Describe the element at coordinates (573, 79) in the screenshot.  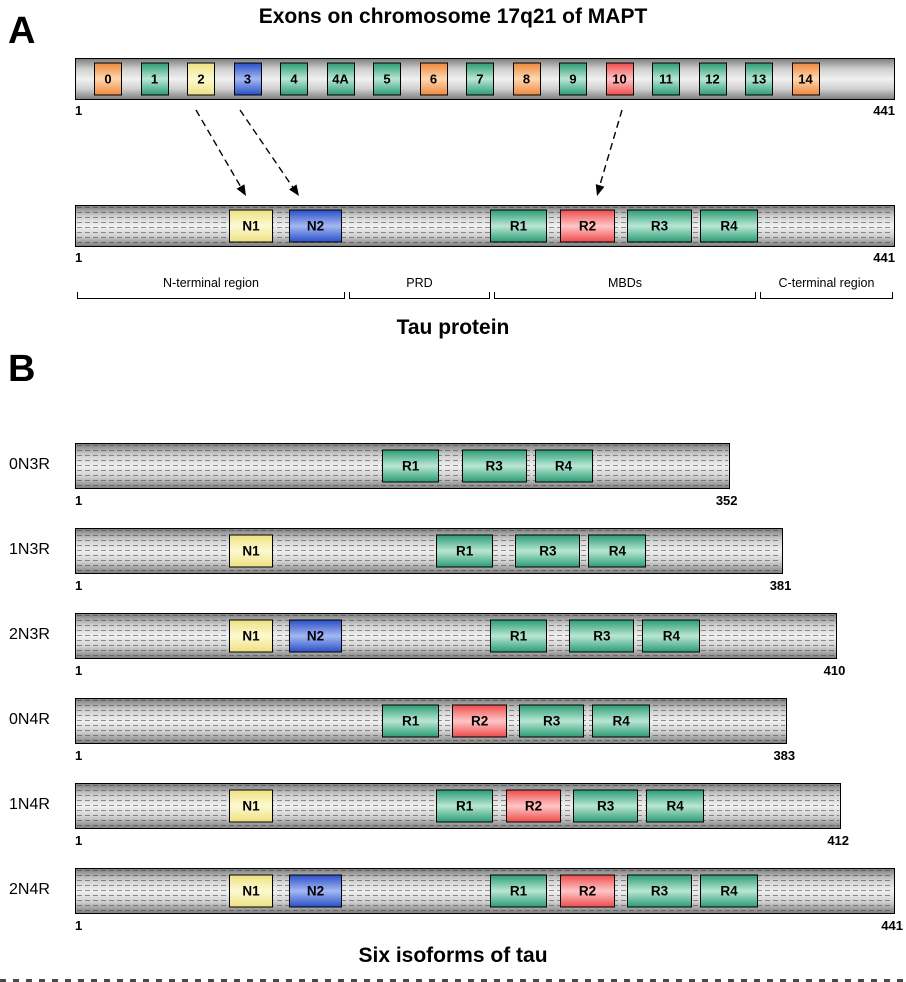
I see `exon-9: 9` at that location.